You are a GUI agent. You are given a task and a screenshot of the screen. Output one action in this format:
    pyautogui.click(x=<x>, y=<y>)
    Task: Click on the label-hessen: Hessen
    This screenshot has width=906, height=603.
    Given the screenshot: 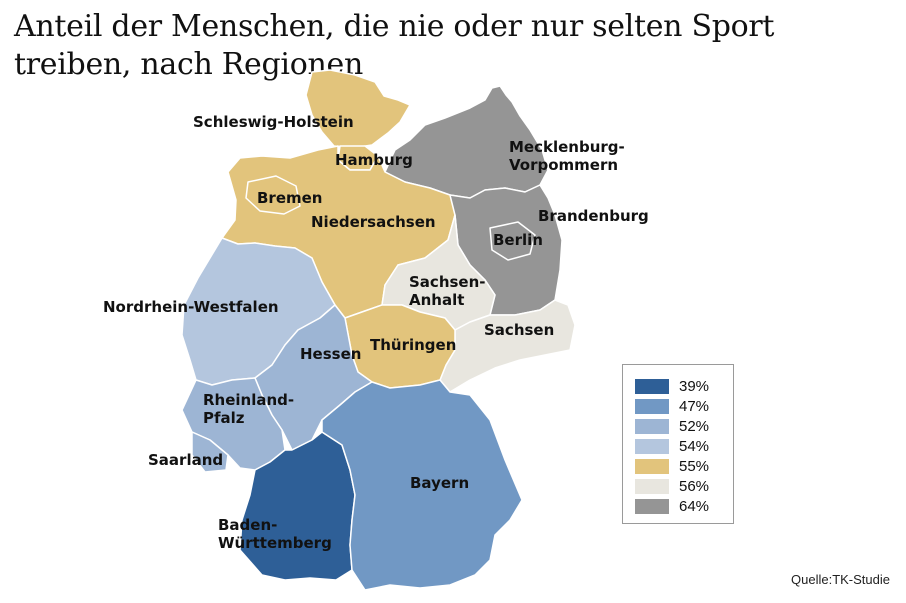 What is the action you would take?
    pyautogui.click(x=330, y=354)
    